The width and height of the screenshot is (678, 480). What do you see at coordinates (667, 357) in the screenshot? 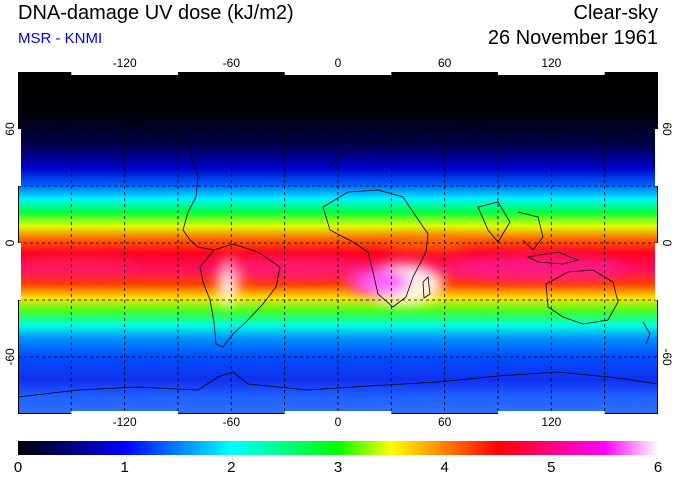
I see `lat-tick-label-right: -60` at bounding box center [667, 357].